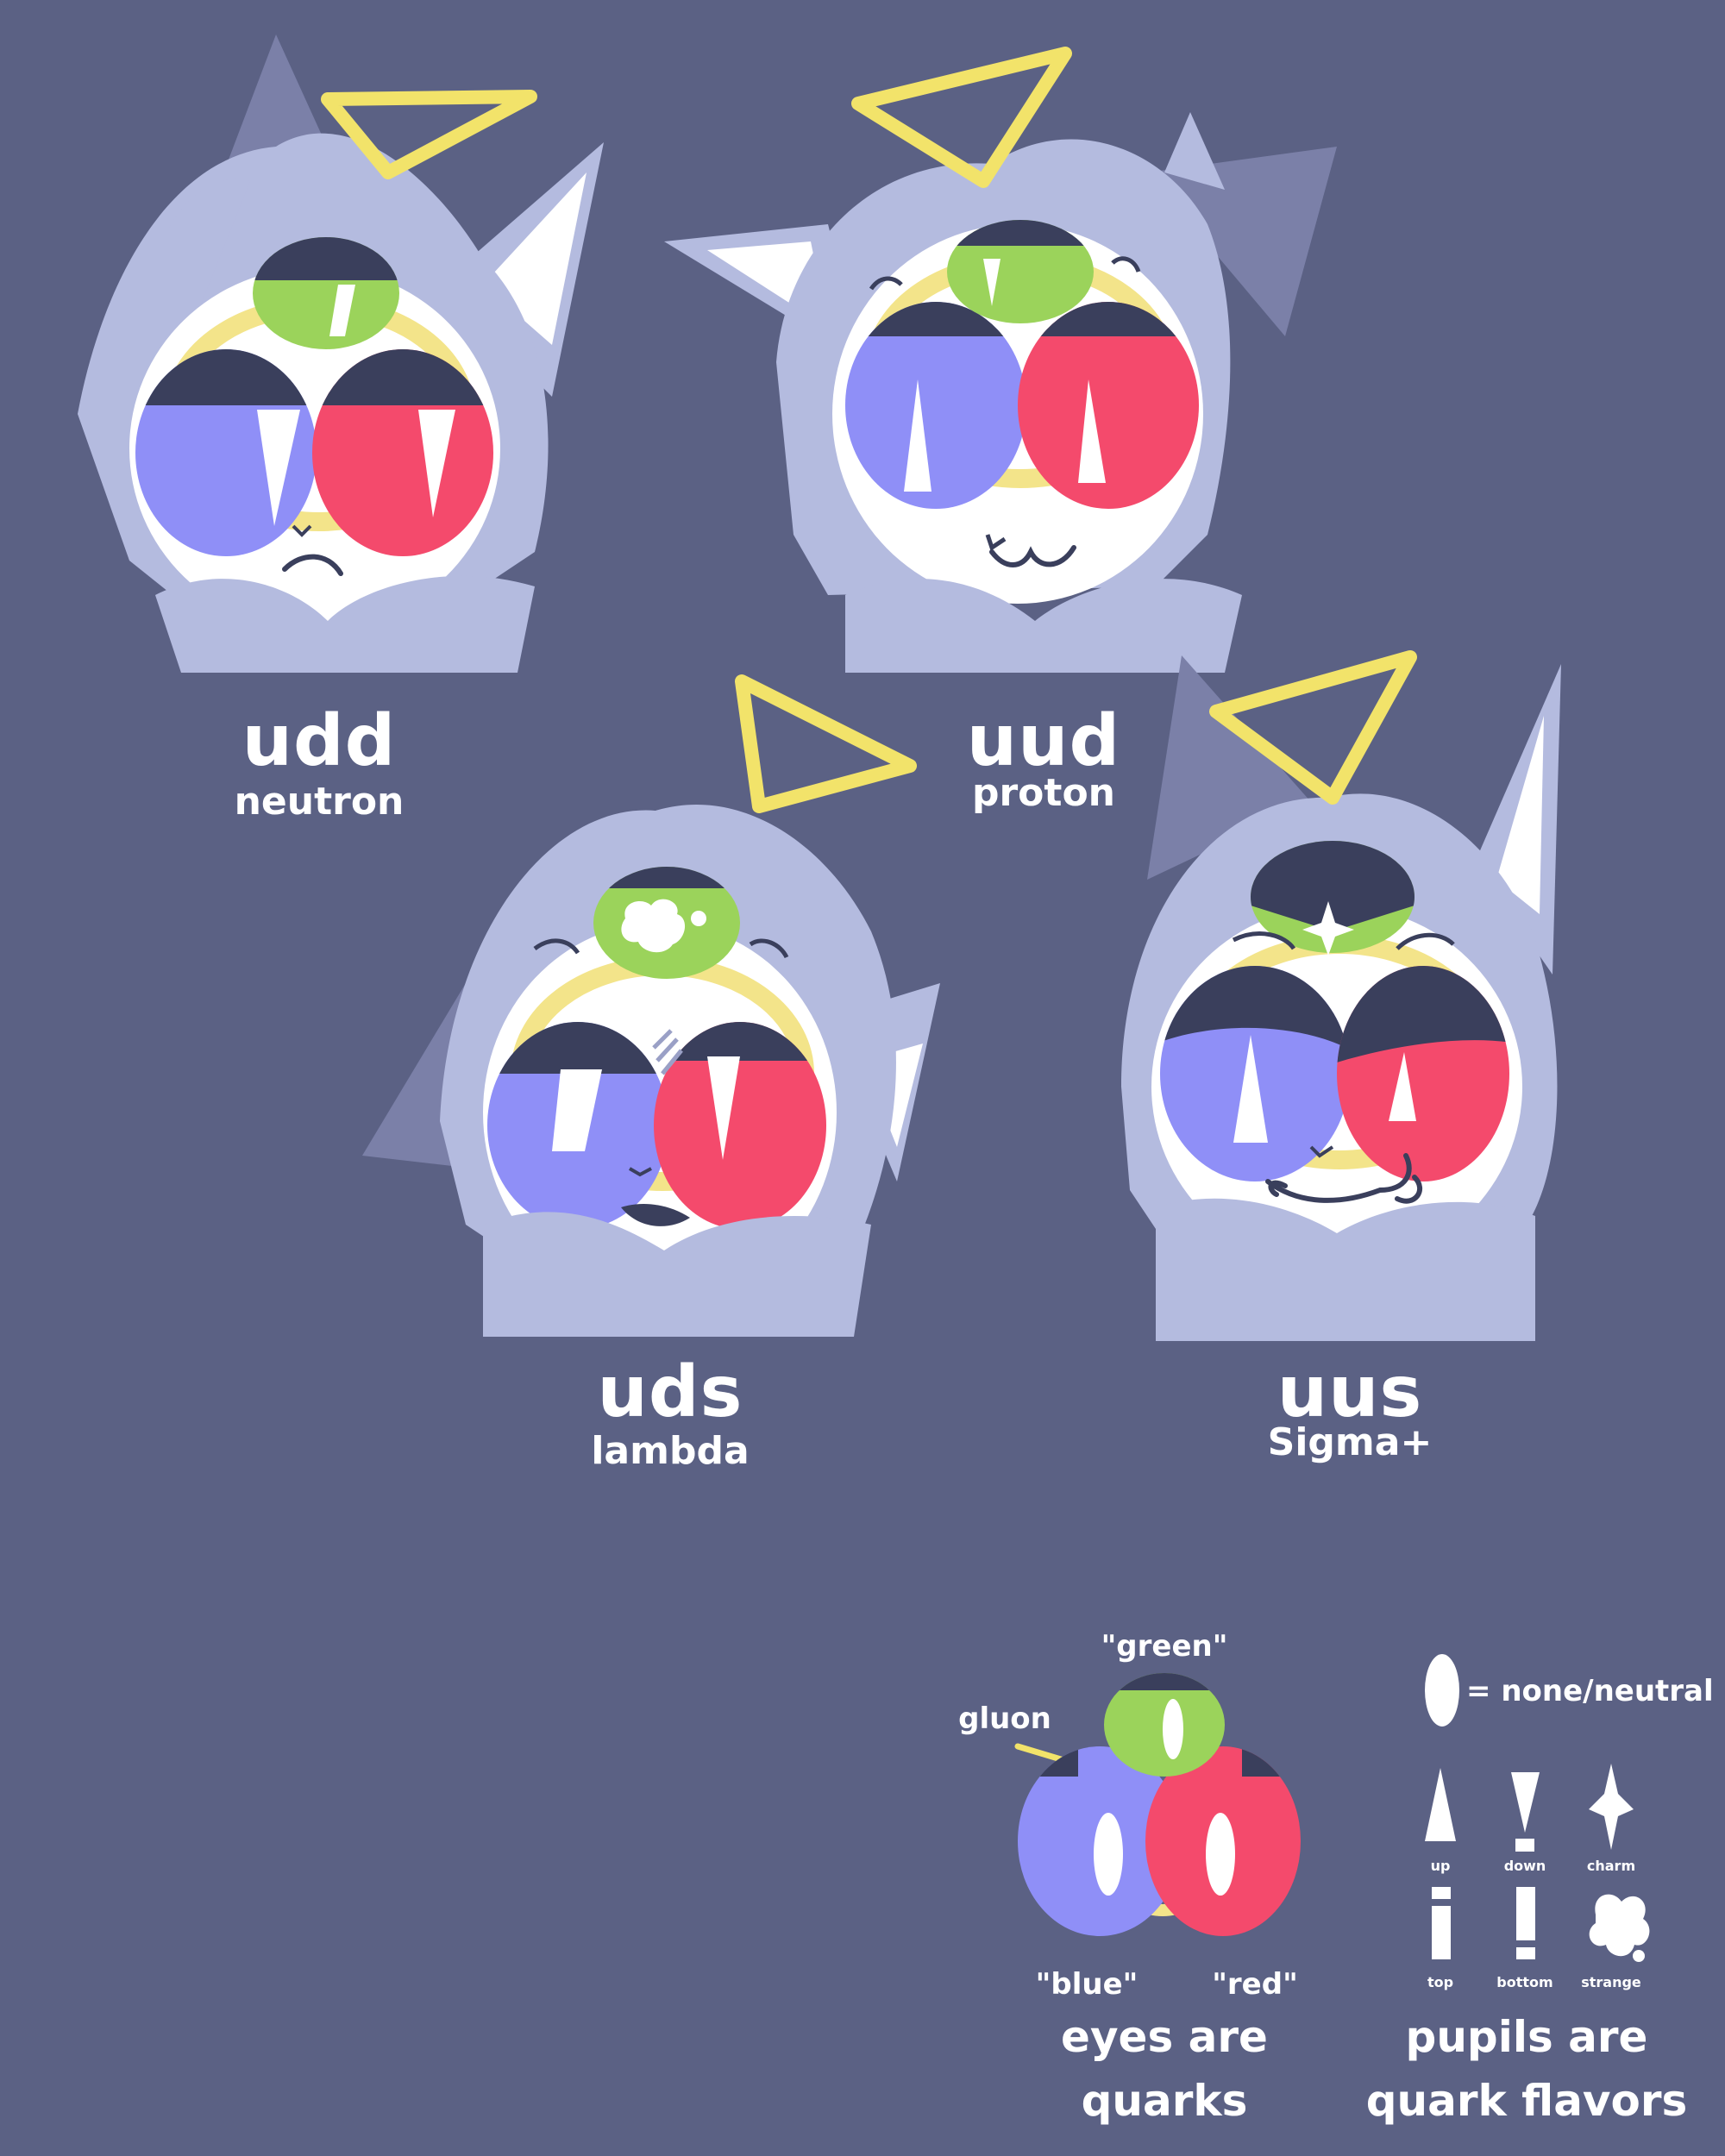  I want to click on character-name-uds: lambda, so click(671, 1451).